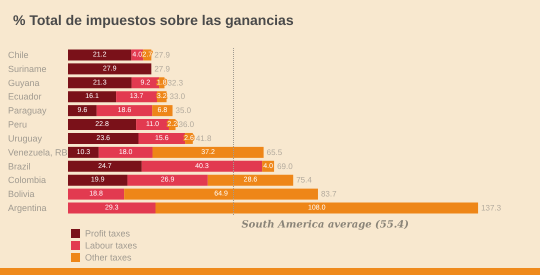 The image size is (540, 275). Describe the element at coordinates (28, 111) in the screenshot. I see `y-tick-label: Paraguay` at that location.